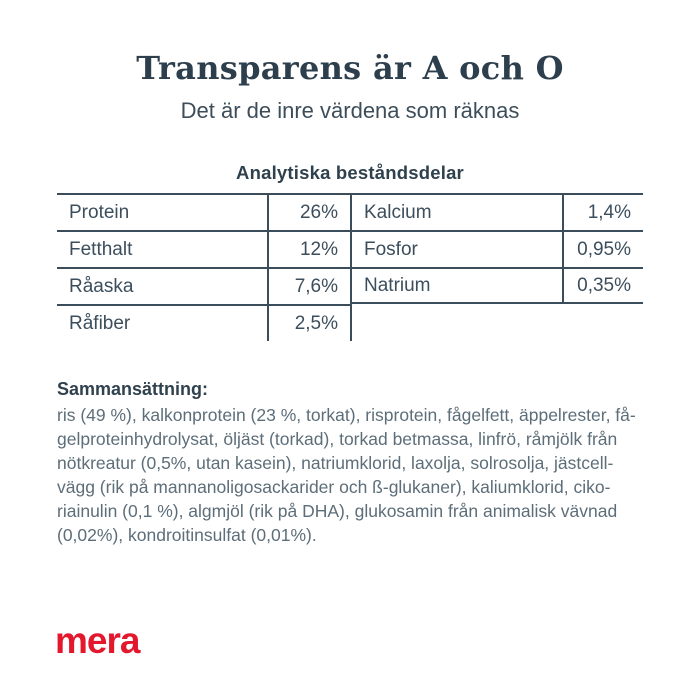 The image size is (700, 700). What do you see at coordinates (602, 249) in the screenshot?
I see `nutrient-value: 0,95%` at bounding box center [602, 249].